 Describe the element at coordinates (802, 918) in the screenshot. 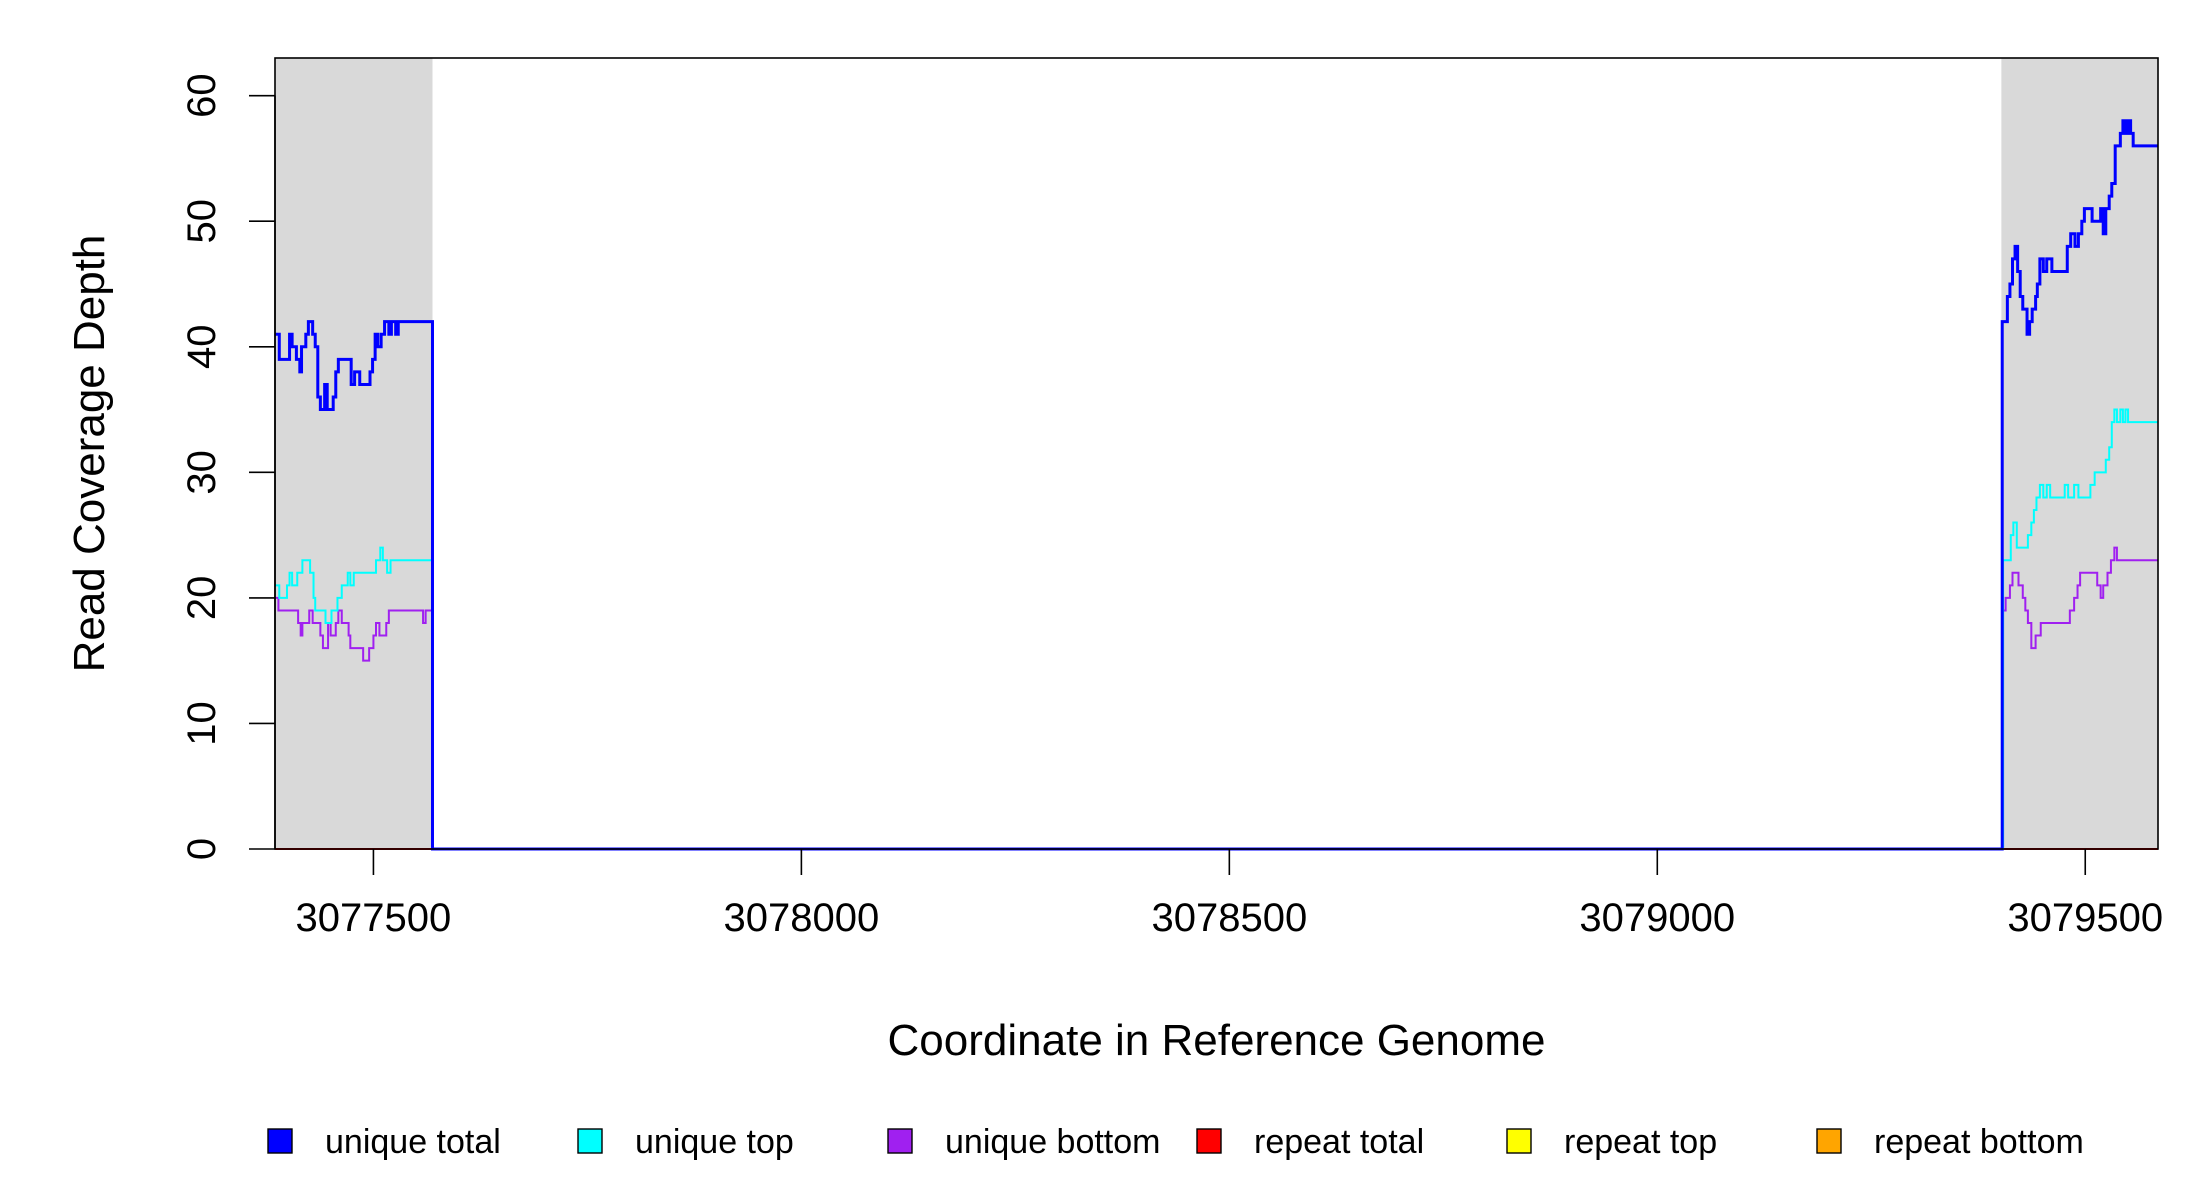

I see `x-tick-label: 3078000` at that location.